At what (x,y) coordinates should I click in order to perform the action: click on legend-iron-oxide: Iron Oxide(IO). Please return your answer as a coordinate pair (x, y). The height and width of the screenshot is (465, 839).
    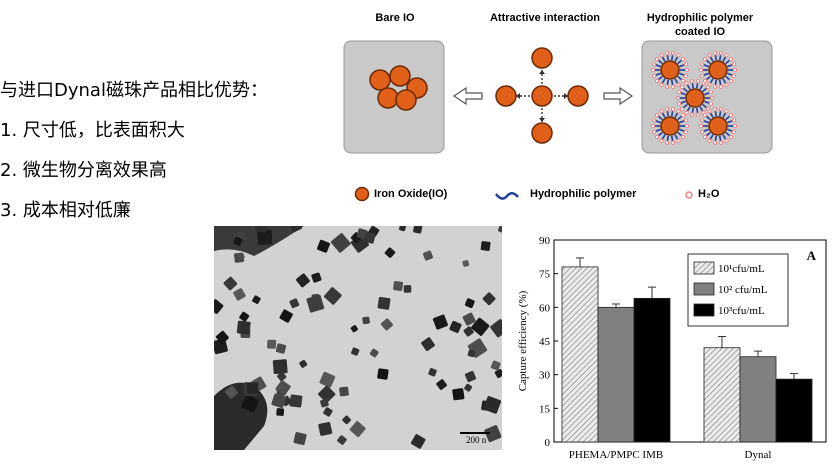
    Looking at the image, I should click on (411, 194).